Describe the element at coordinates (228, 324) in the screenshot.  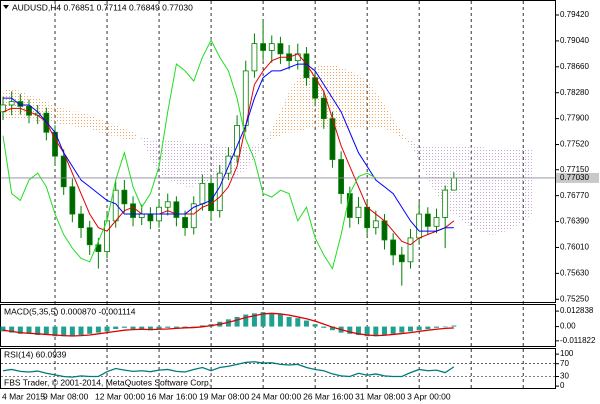
I see `signal-line` at that location.